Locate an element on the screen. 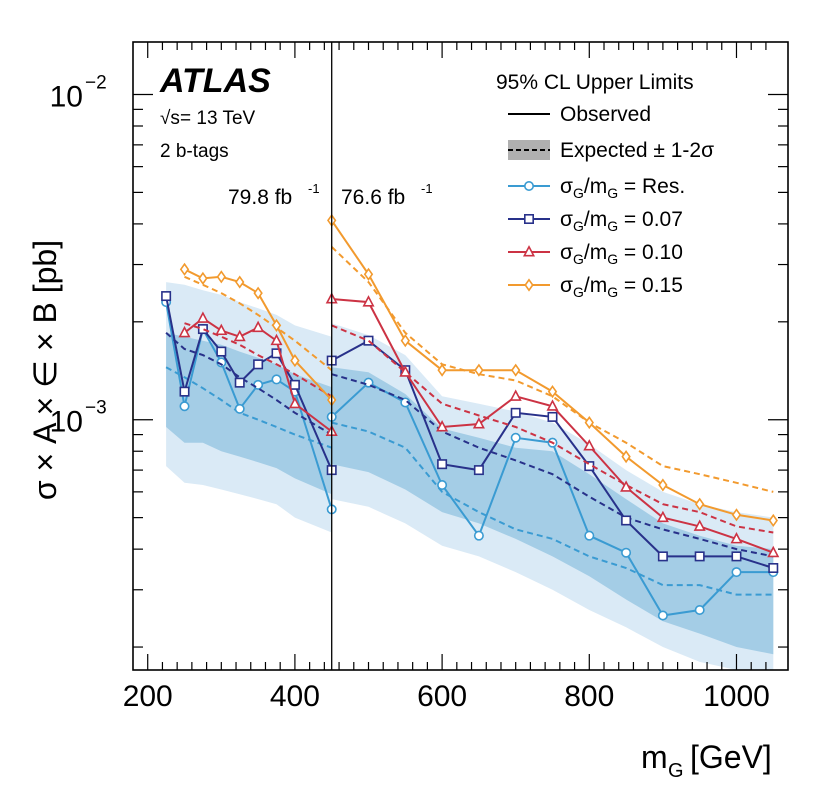 The width and height of the screenshot is (831, 798). lumi-left-exp: -1 is located at coordinates (314, 188).